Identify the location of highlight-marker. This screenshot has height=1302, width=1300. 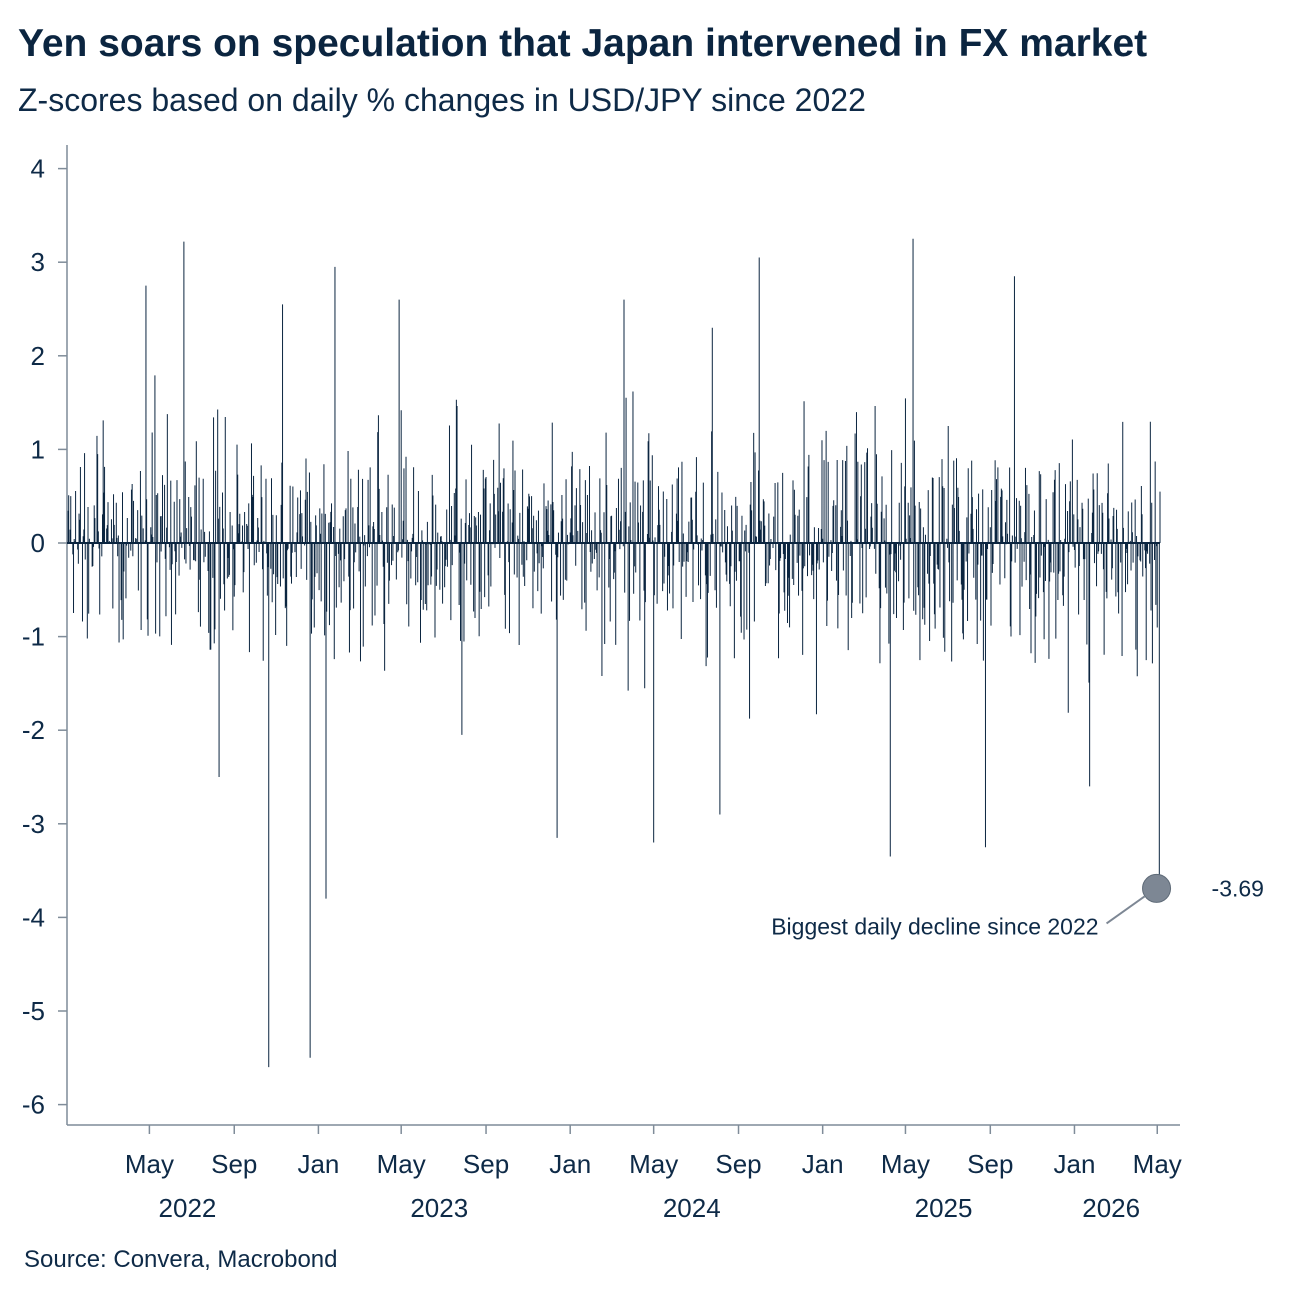
(1157, 888).